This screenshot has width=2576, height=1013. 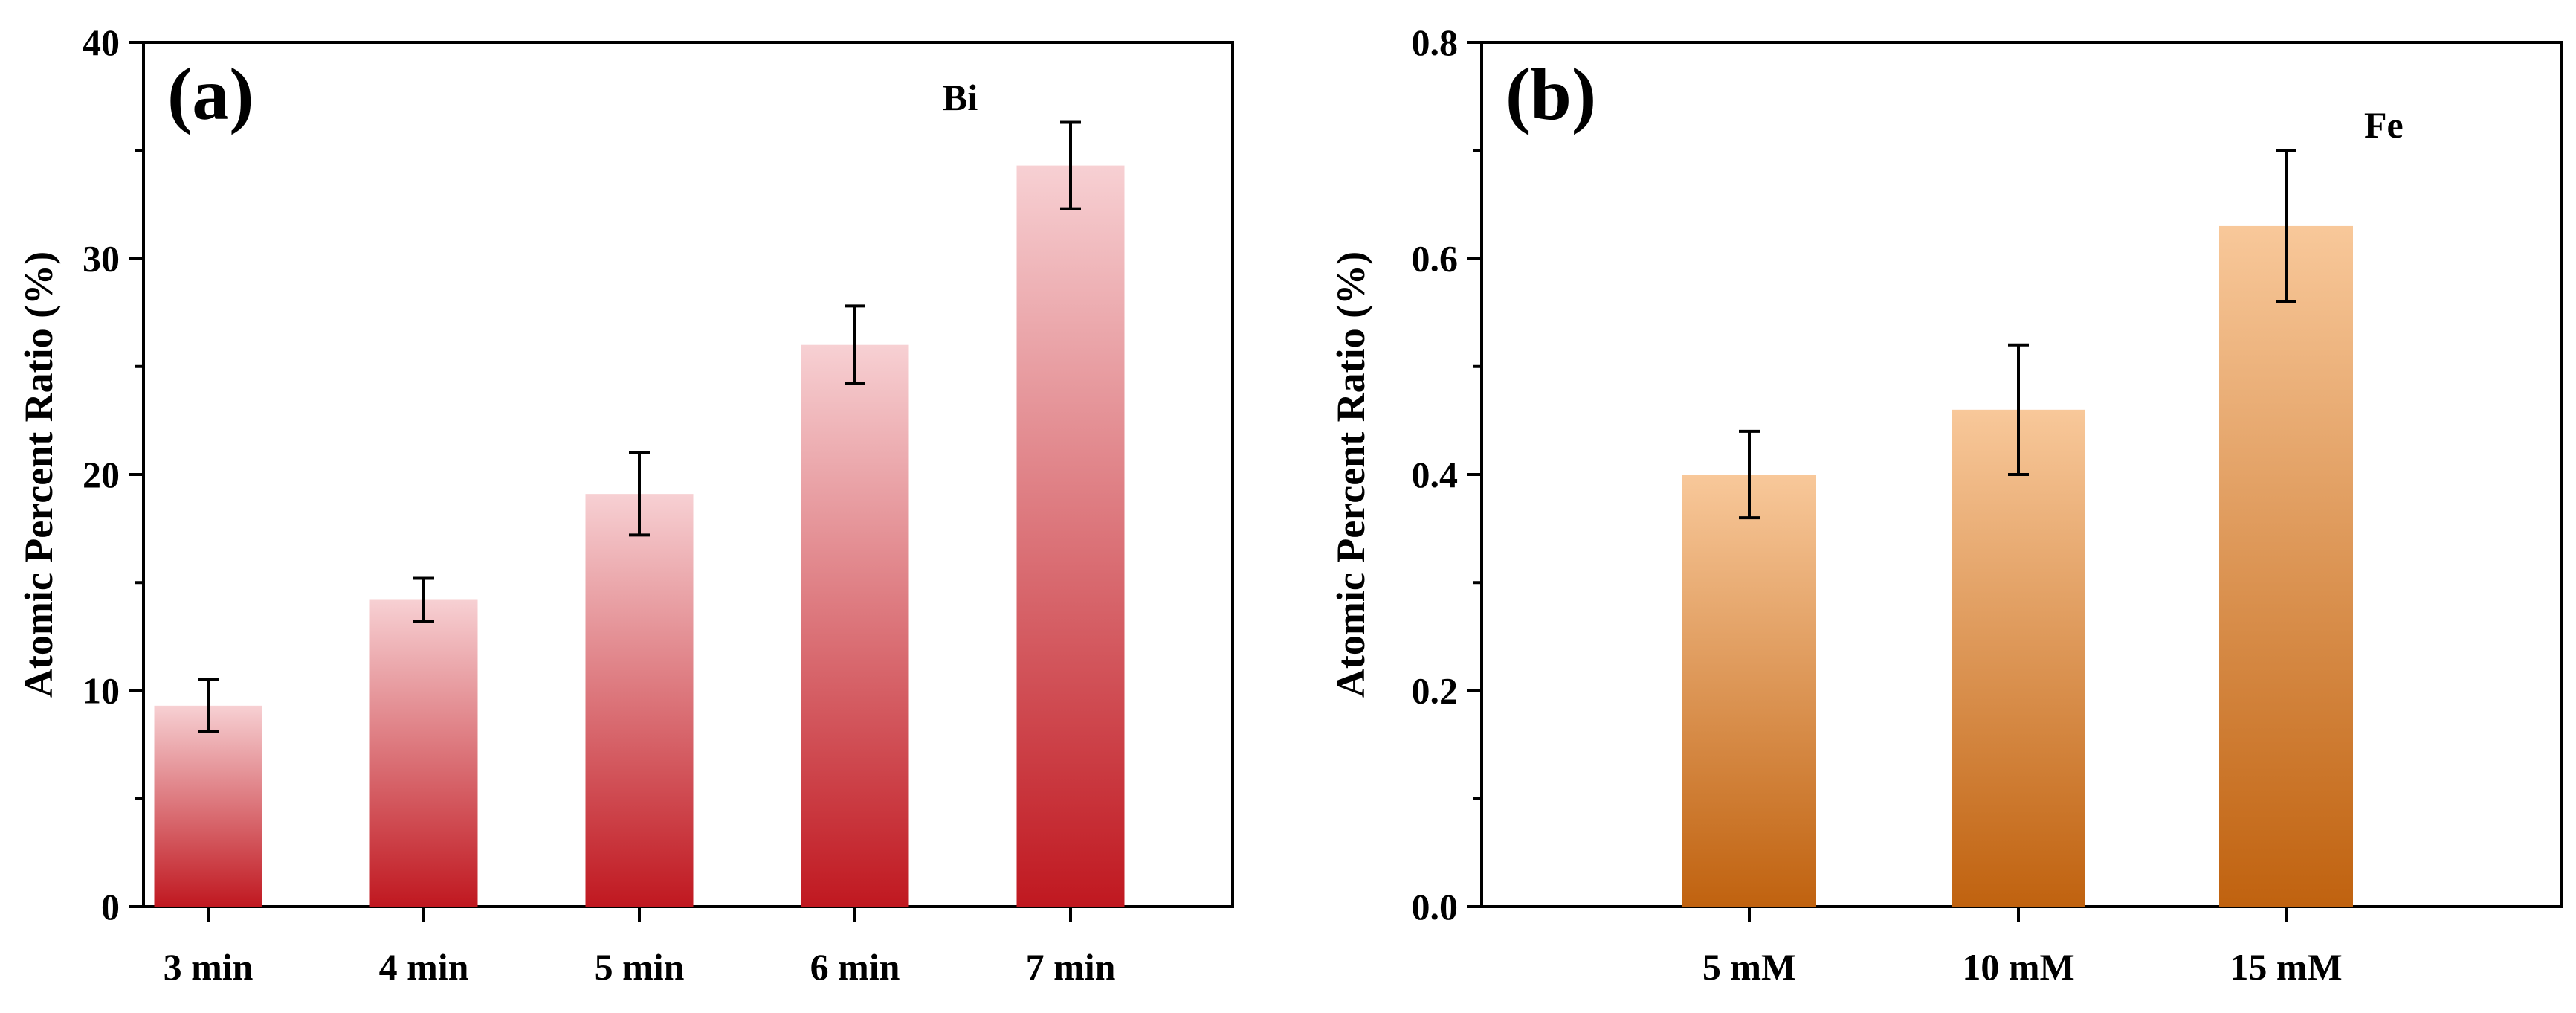 What do you see at coordinates (424, 967) in the screenshot?
I see `panel-a-xtick-label: 4 min` at bounding box center [424, 967].